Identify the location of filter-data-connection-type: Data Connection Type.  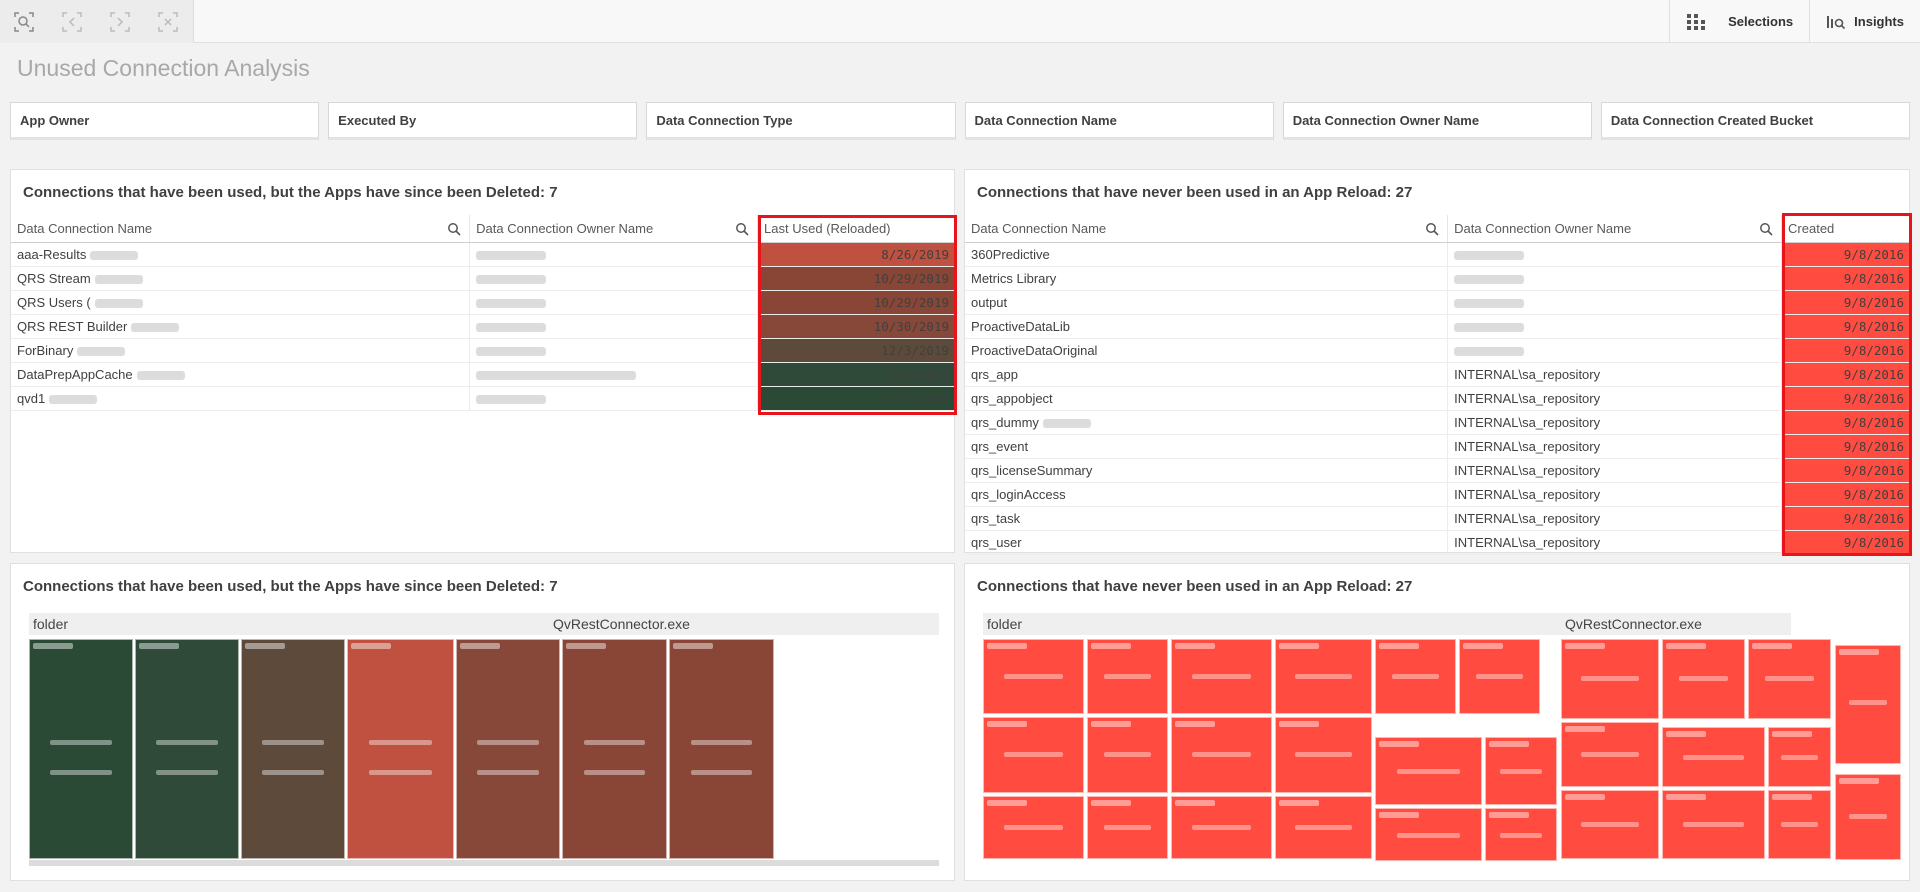
(801, 121).